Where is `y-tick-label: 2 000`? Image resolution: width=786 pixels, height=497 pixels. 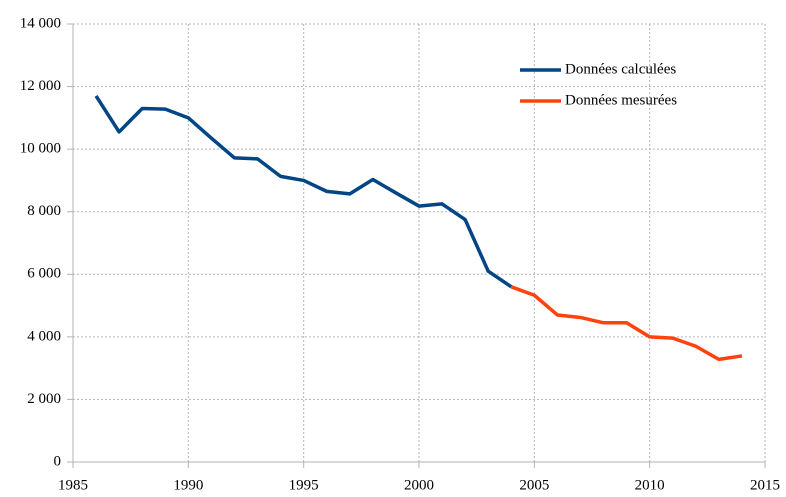
y-tick-label: 2 000 is located at coordinates (44, 399).